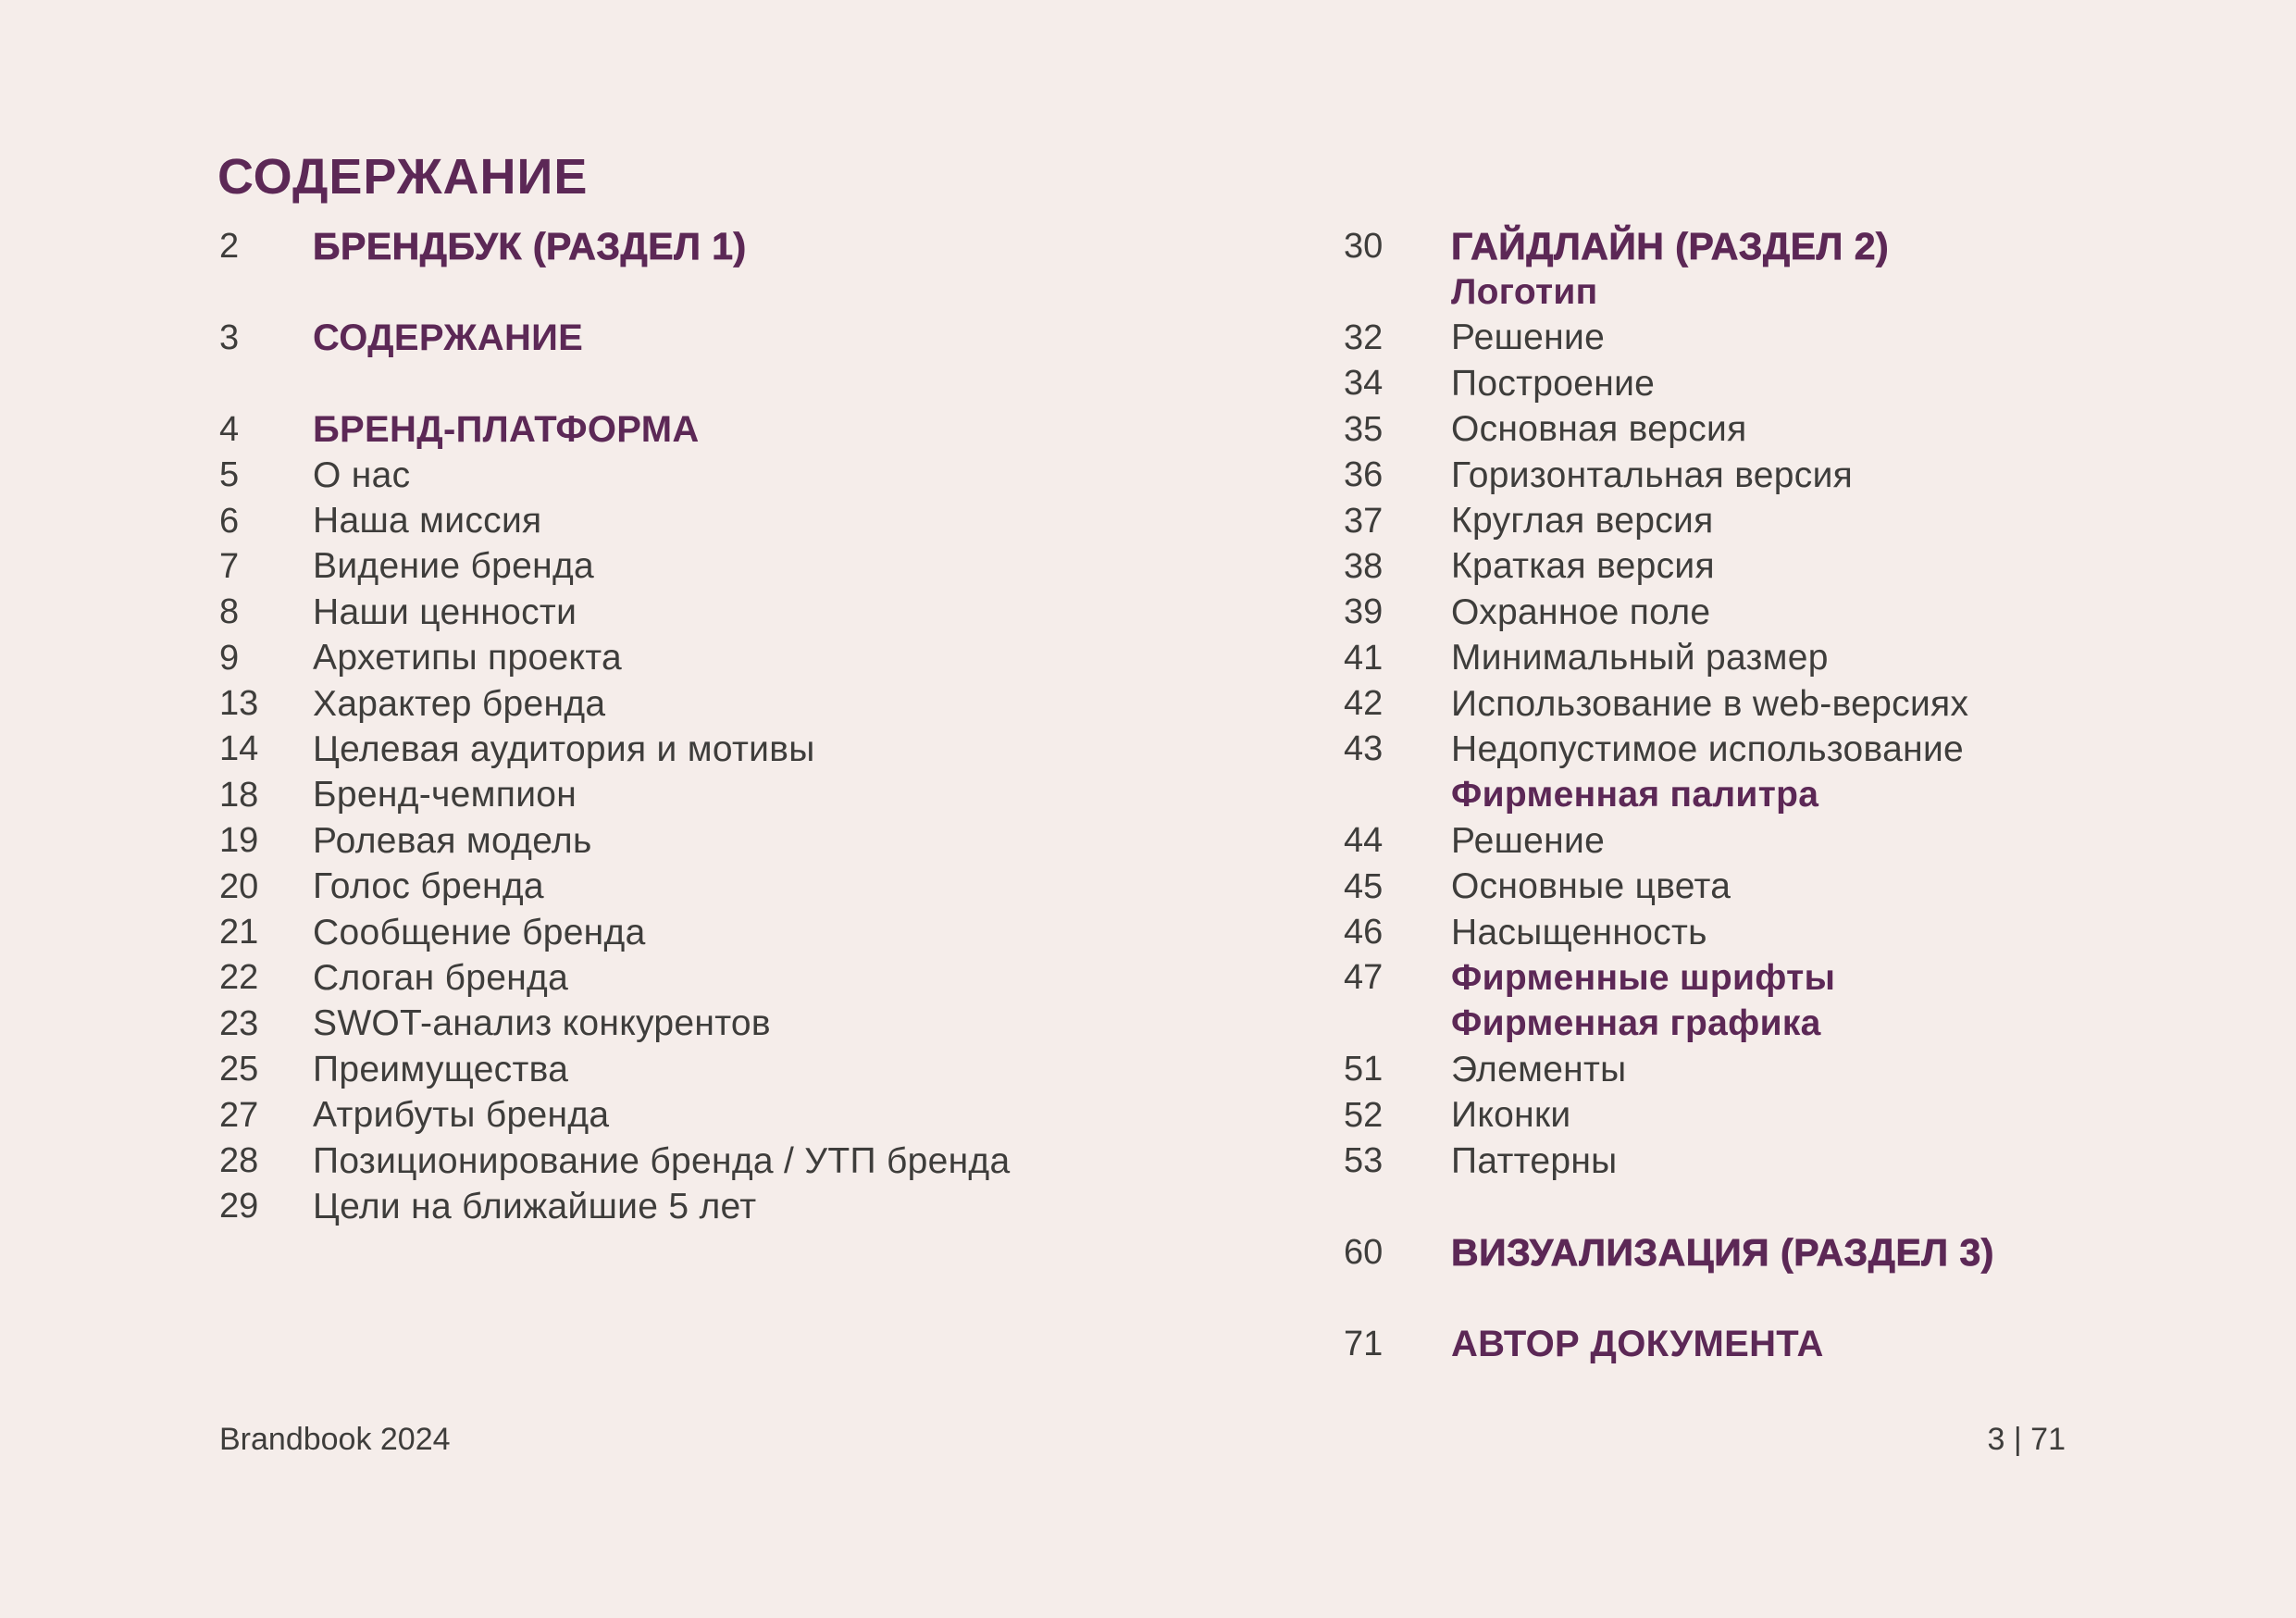 The image size is (2296, 1618). Describe the element at coordinates (1535, 1160) in the screenshot. I see `toc-entry-label: Паттерны` at that location.